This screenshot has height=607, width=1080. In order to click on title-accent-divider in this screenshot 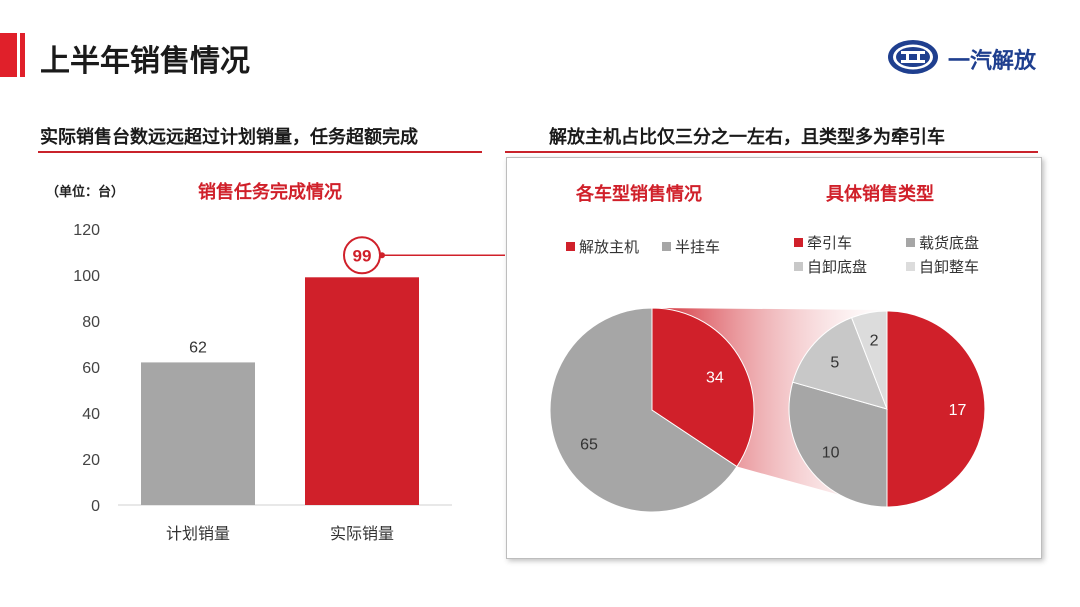, I will do `click(18, 55)`.